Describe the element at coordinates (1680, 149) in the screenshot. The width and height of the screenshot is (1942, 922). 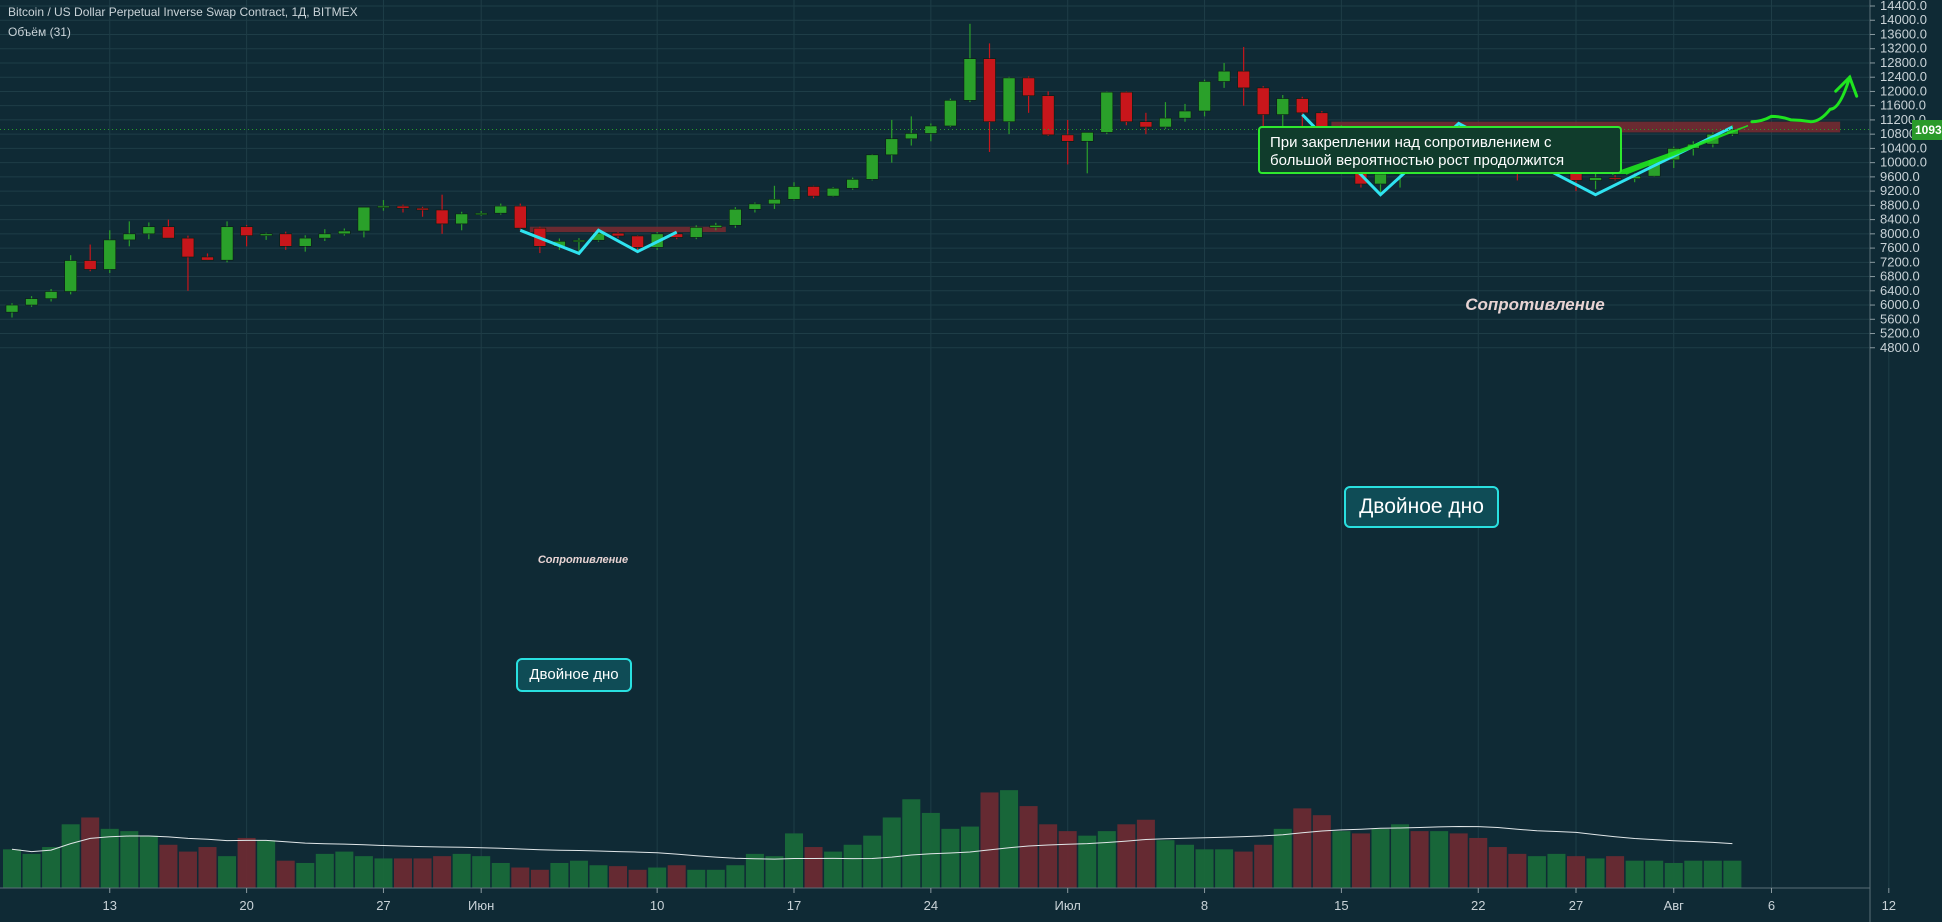
I see `callout-connector` at that location.